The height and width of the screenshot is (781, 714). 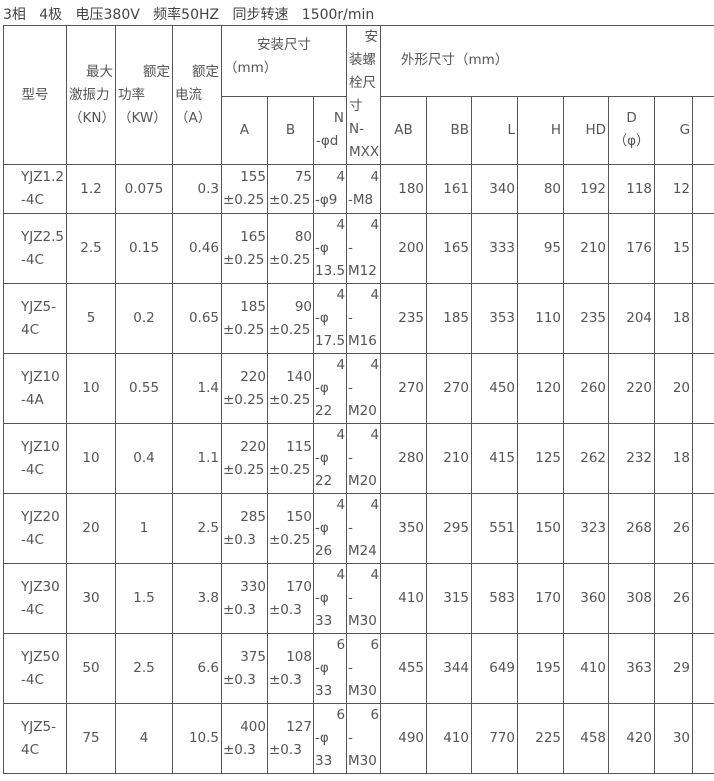 I want to click on header-sub-line: N, so click(x=339, y=118).